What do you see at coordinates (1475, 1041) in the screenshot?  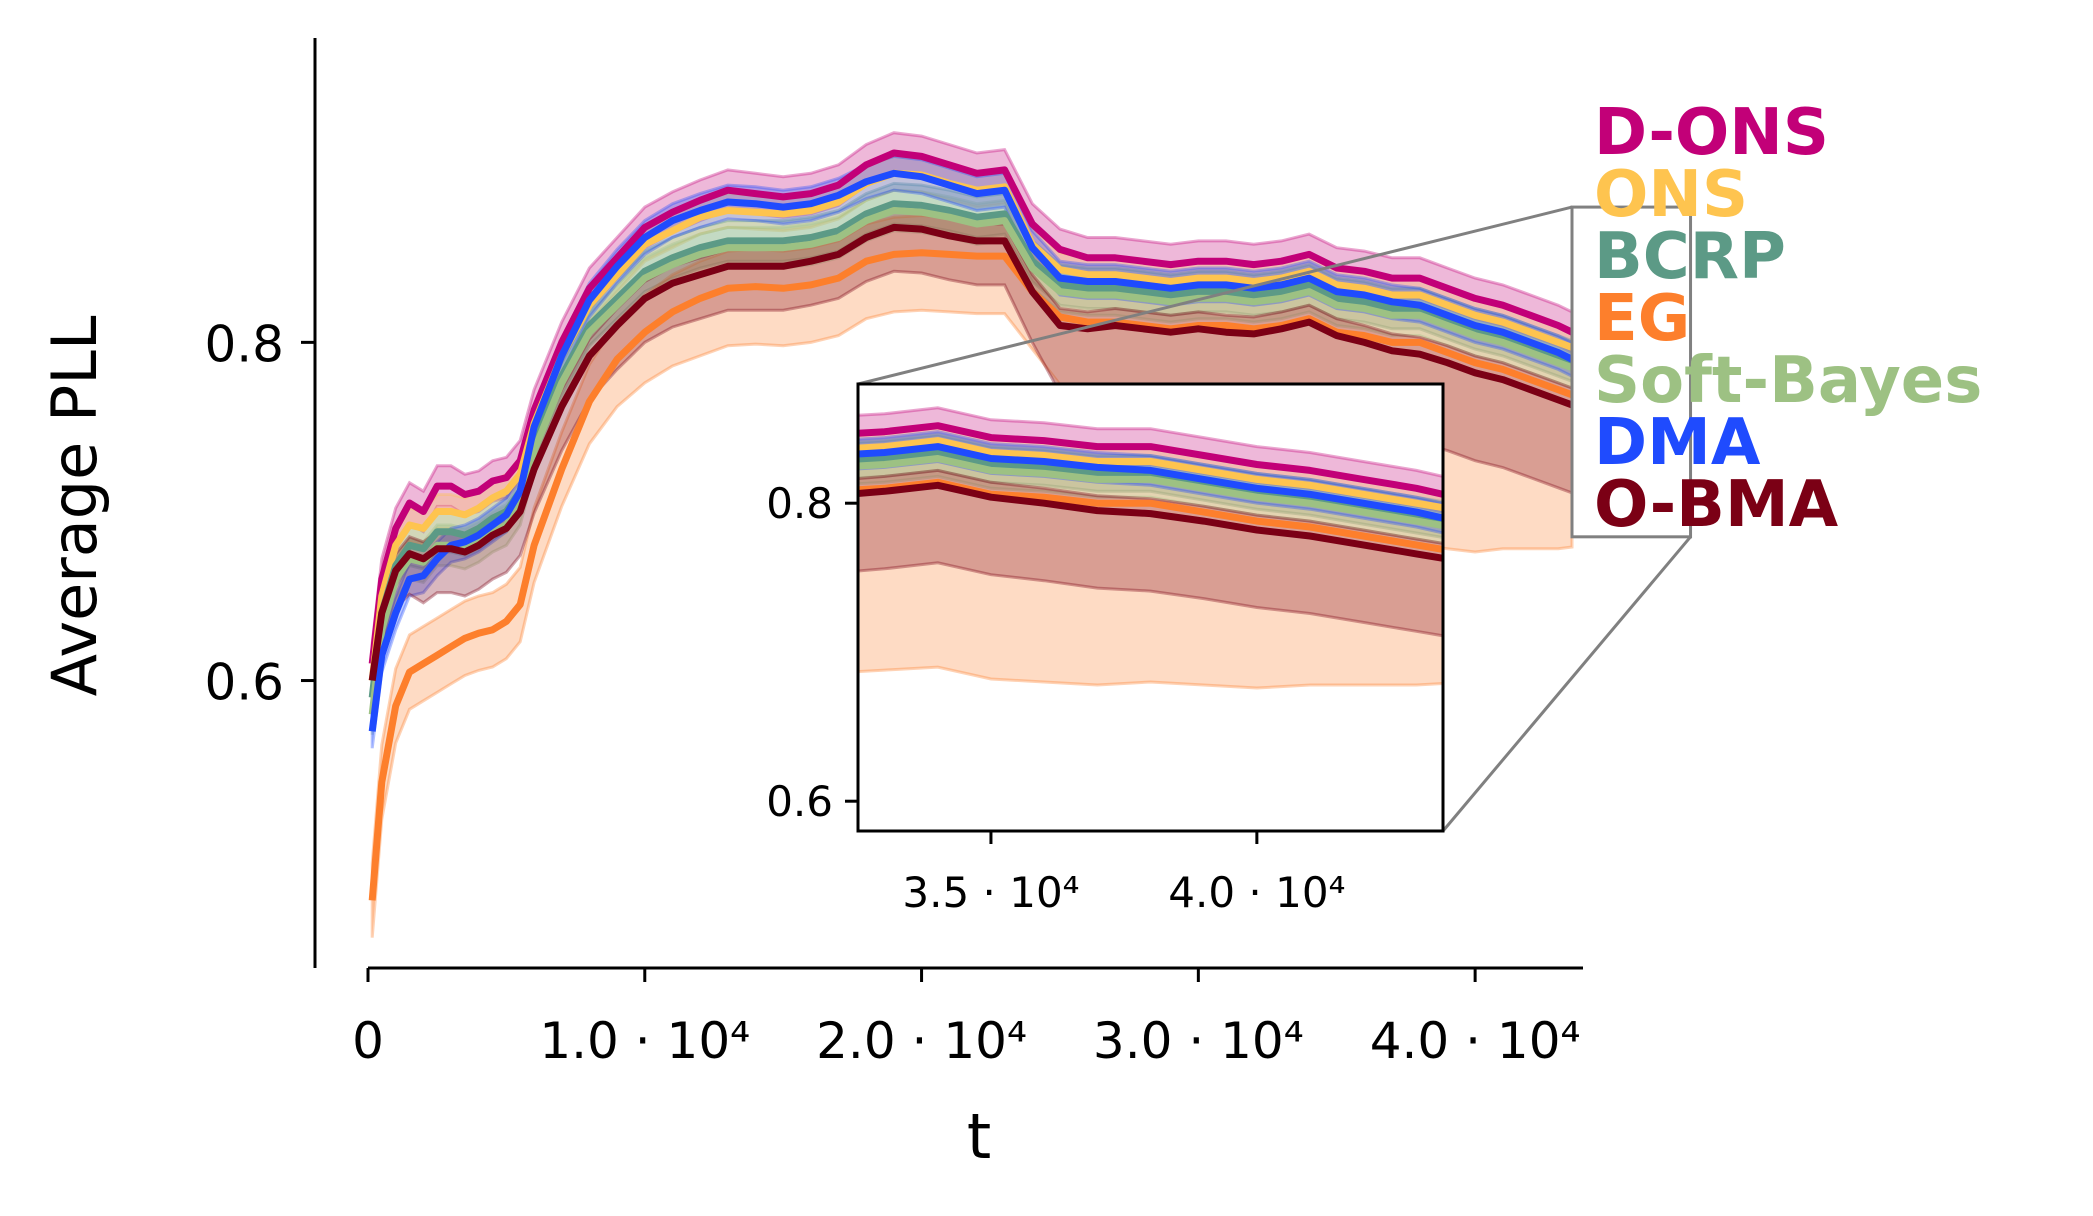 I see `x-tick-label: 4.0 · 10⁴` at bounding box center [1475, 1041].